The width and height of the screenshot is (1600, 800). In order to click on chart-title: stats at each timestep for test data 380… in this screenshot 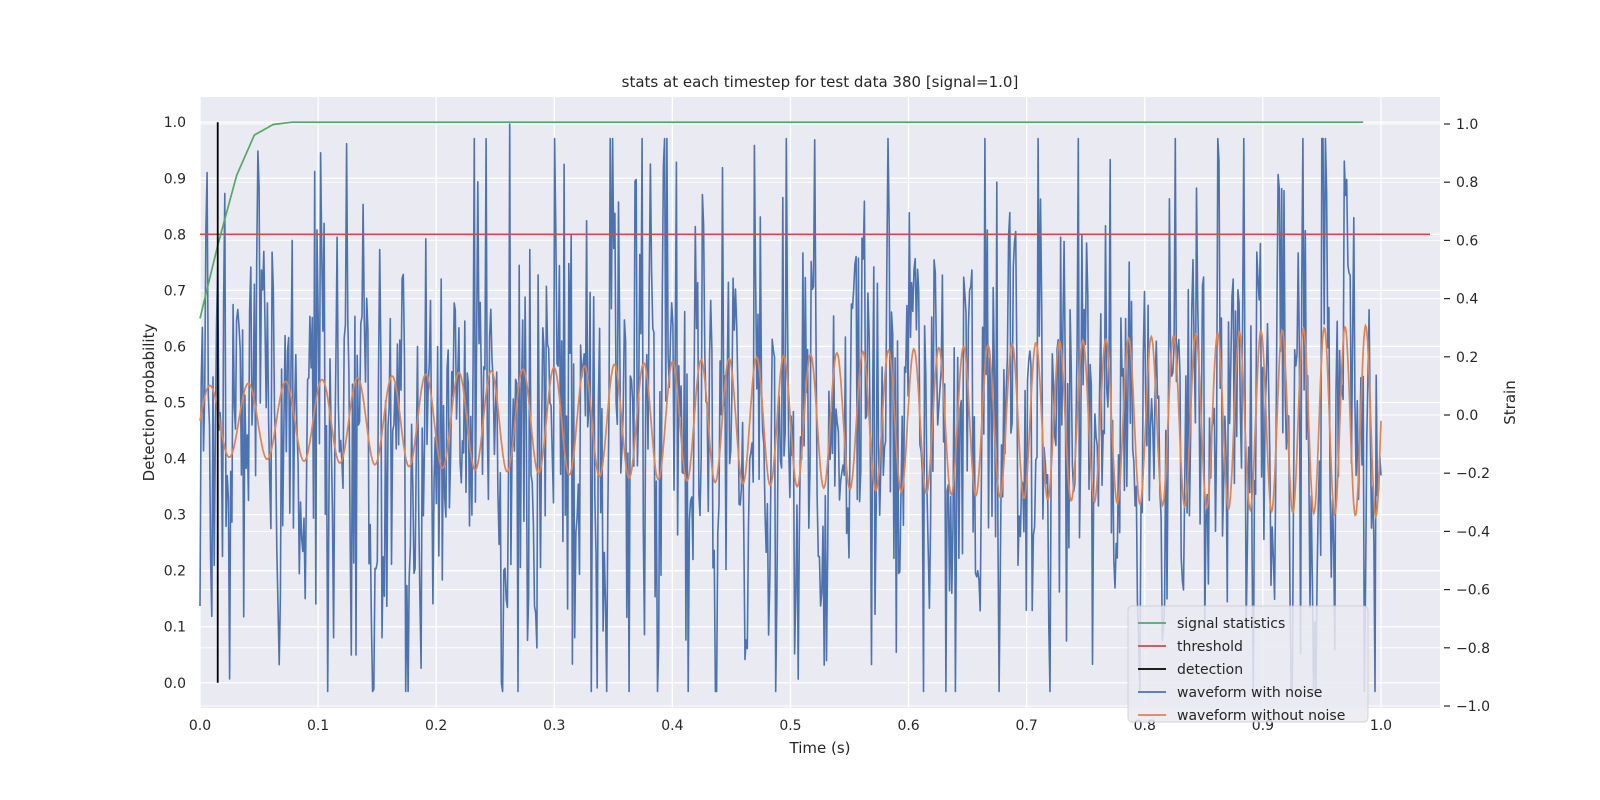, I will do `click(820, 82)`.